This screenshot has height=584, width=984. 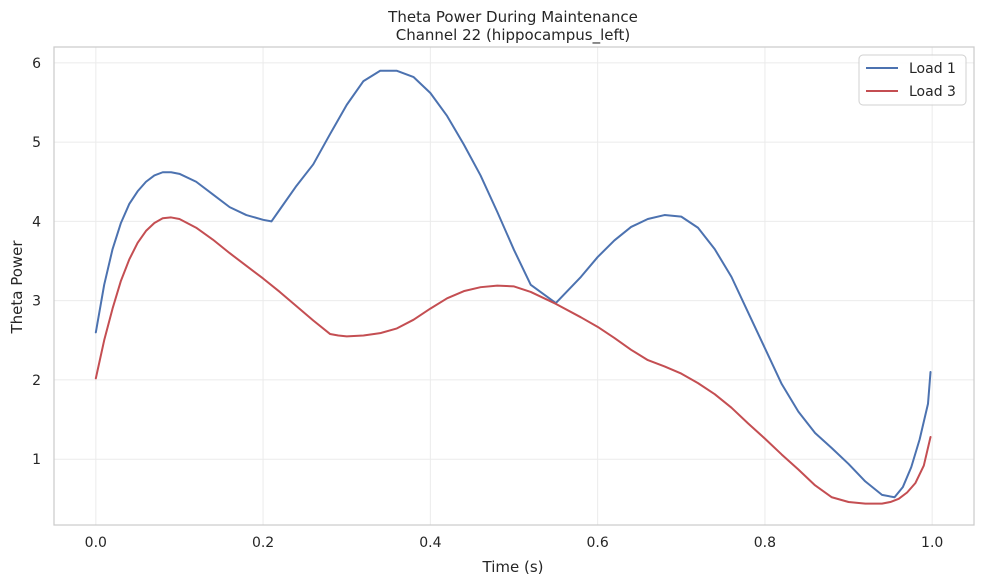 What do you see at coordinates (36, 64) in the screenshot?
I see `y-tick-label: 6` at bounding box center [36, 64].